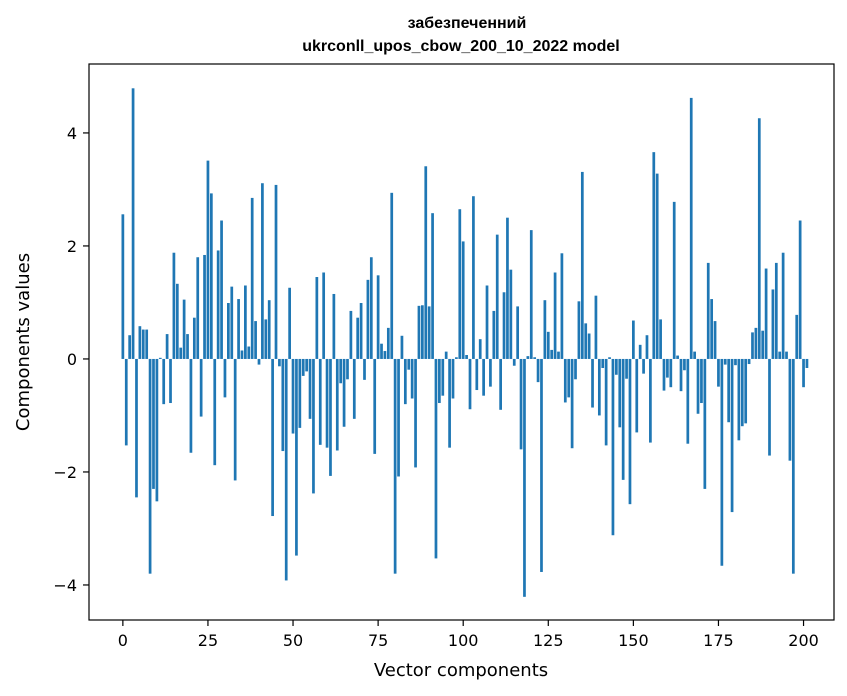 This screenshot has width=847, height=696. Describe the element at coordinates (718, 640) in the screenshot. I see `x-tick-label: 175` at that location.